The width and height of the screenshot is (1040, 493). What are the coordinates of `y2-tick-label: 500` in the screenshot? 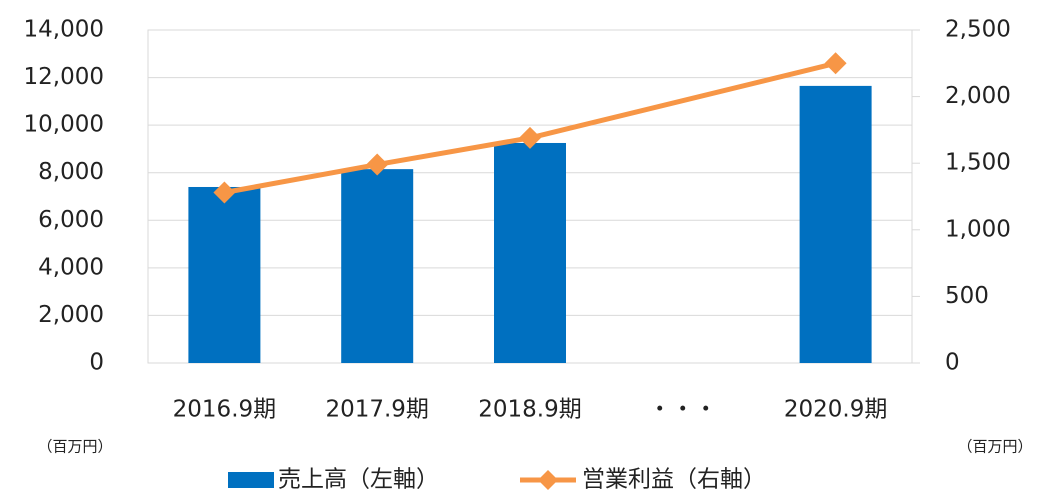 It's located at (967, 296).